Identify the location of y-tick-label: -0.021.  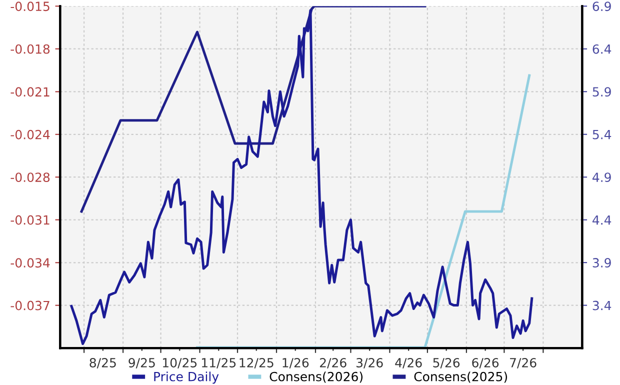
(30, 92).